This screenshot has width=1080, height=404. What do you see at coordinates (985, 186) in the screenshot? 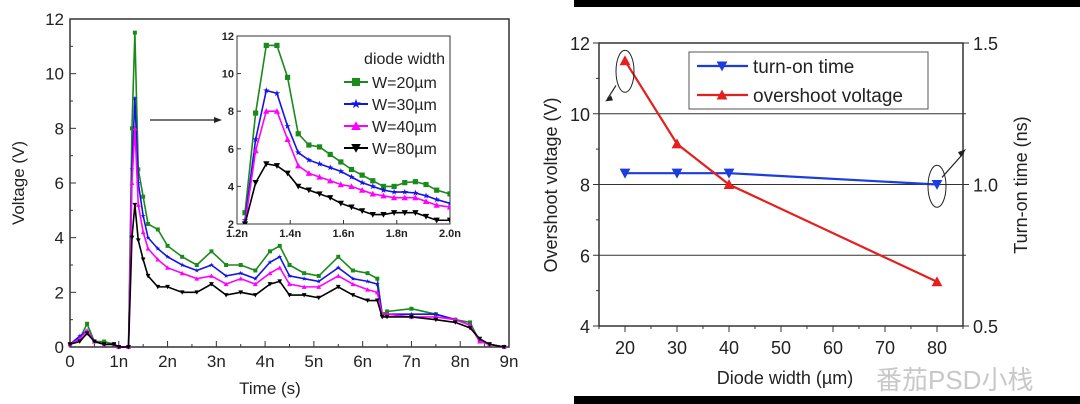
I see `y2-tick-label: 1.0` at bounding box center [985, 186].